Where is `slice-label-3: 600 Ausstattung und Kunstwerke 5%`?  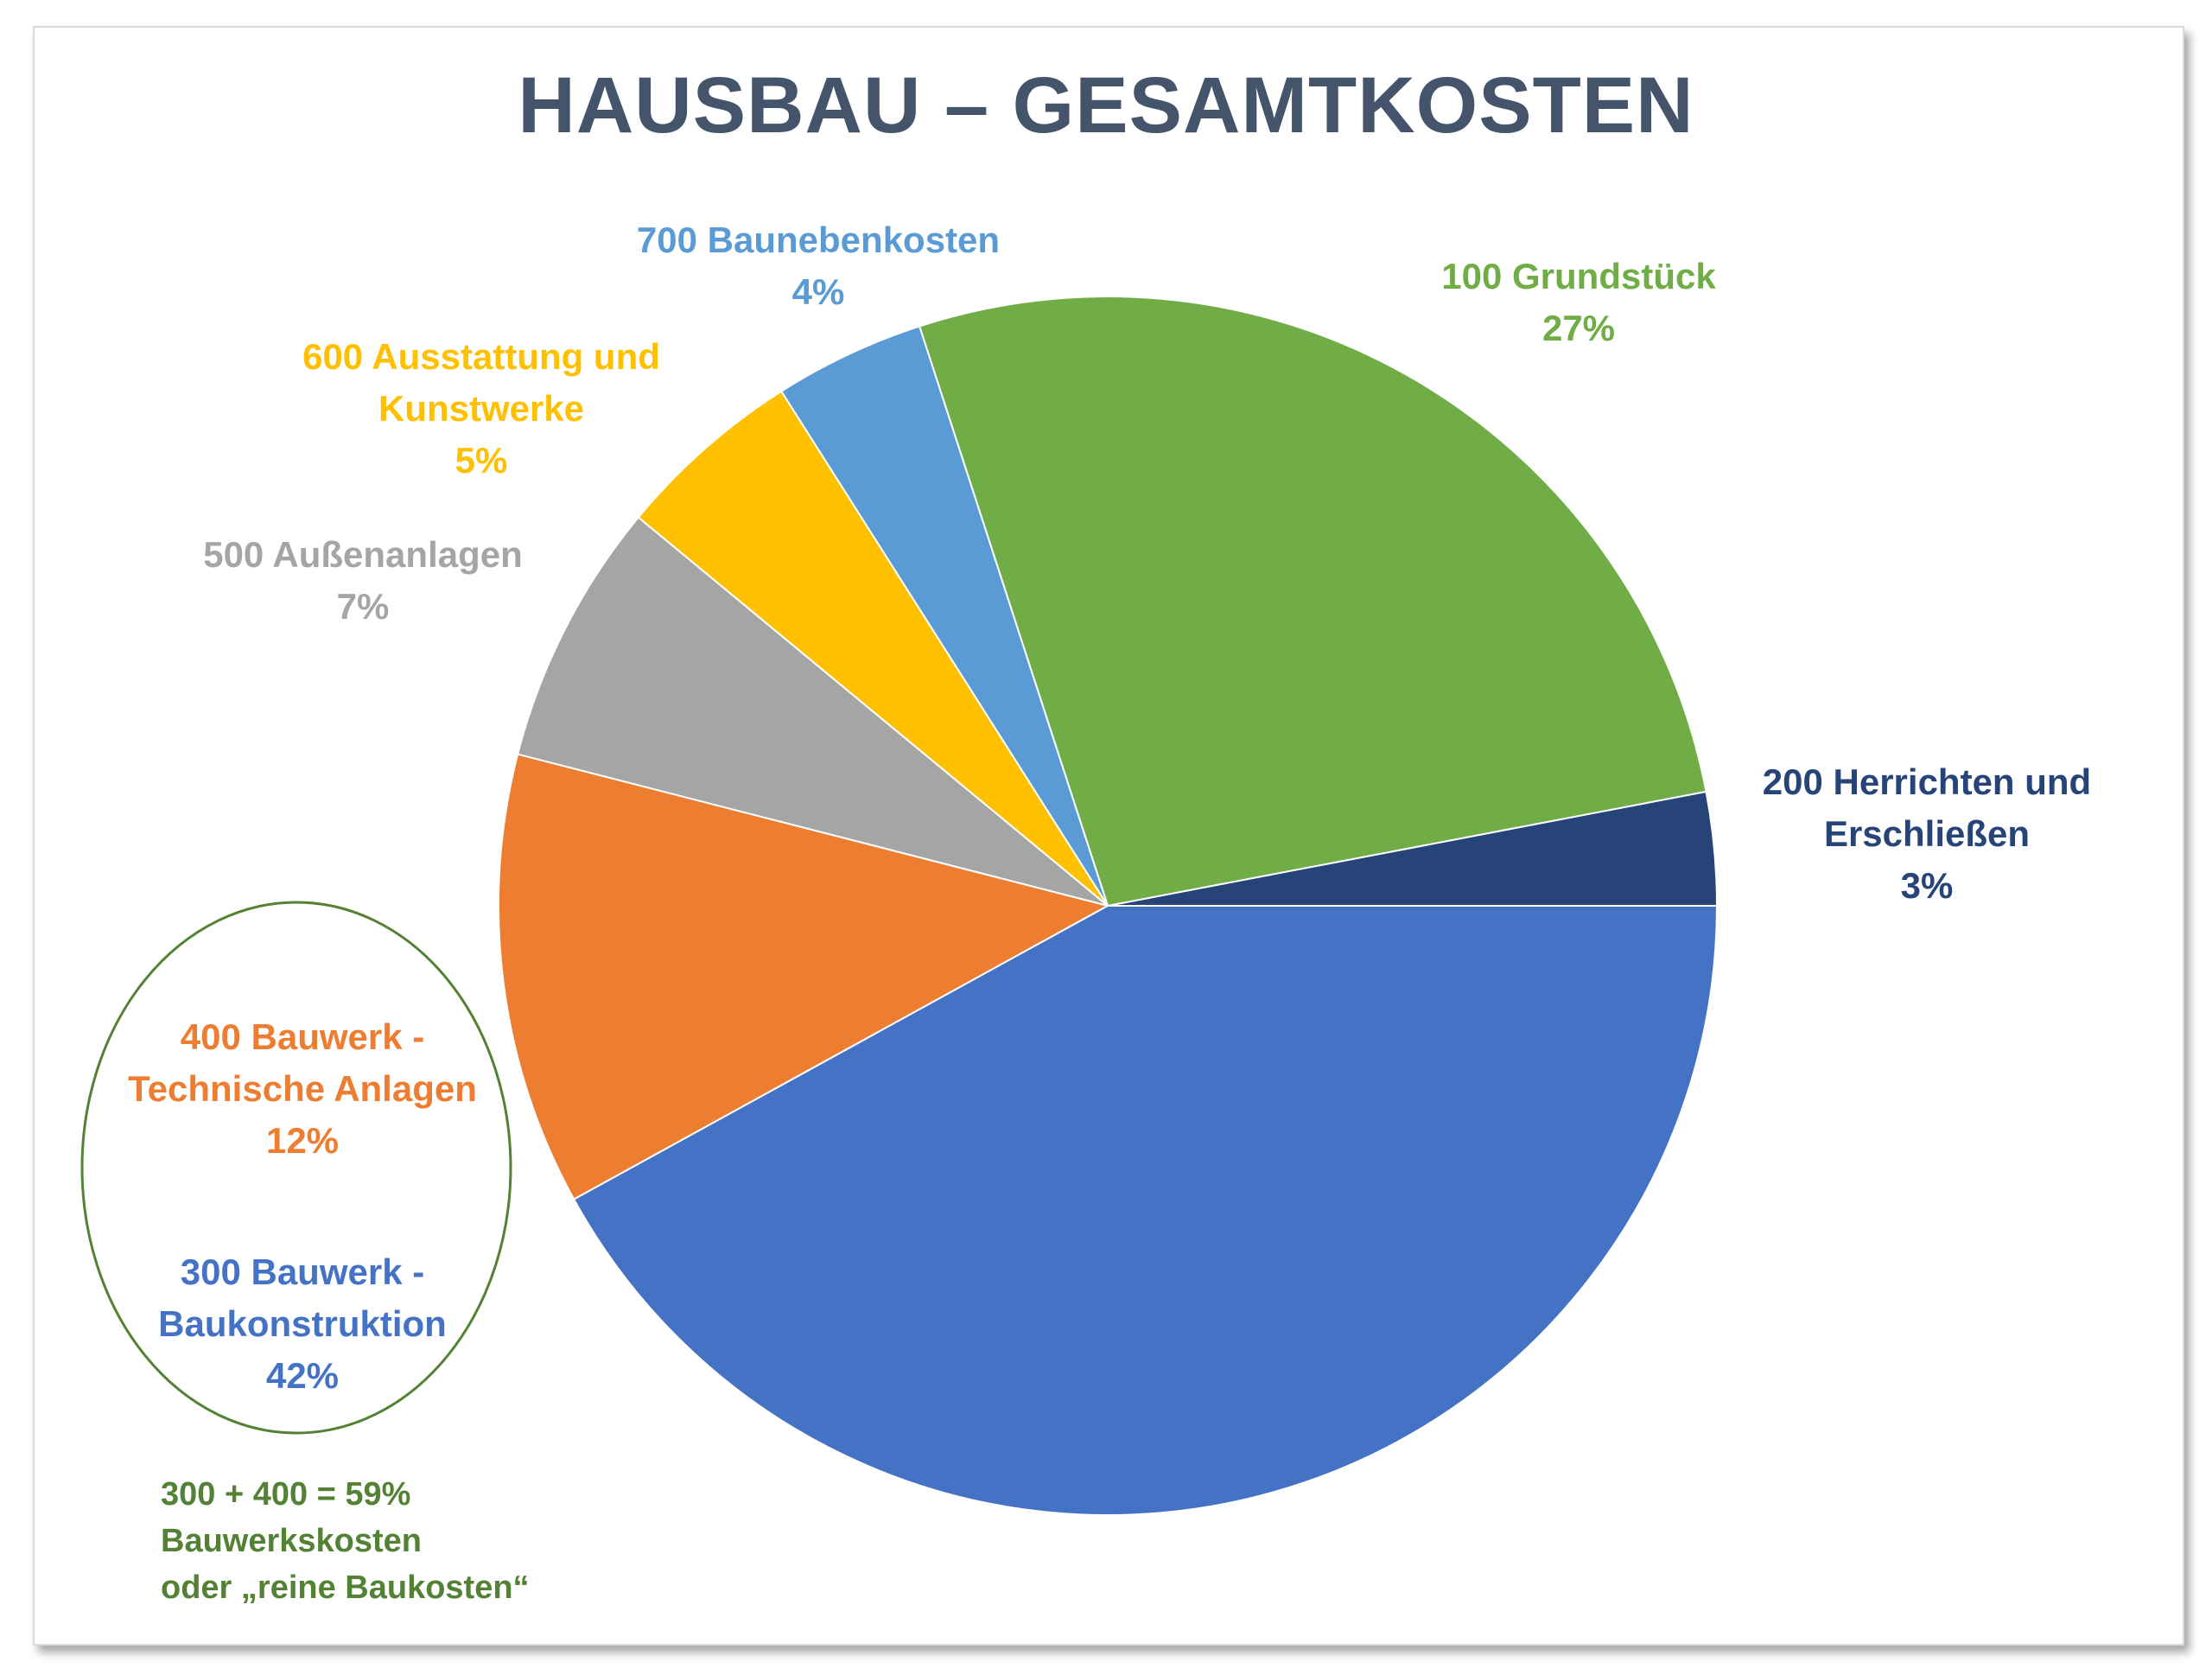
slice-label-3: 600 Ausstattung und Kunstwerke 5% is located at coordinates (481, 409).